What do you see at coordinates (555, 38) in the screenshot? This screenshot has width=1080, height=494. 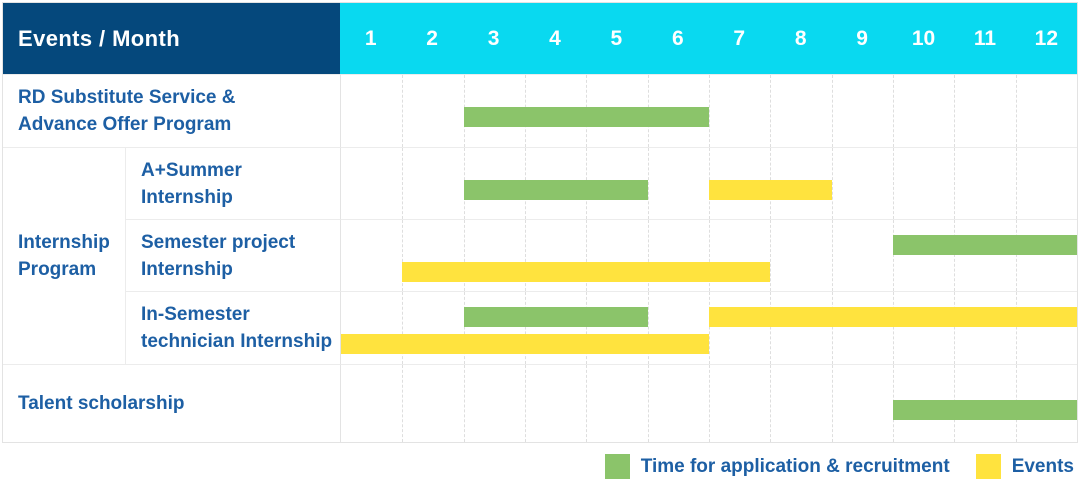 I see `month-label: 4` at bounding box center [555, 38].